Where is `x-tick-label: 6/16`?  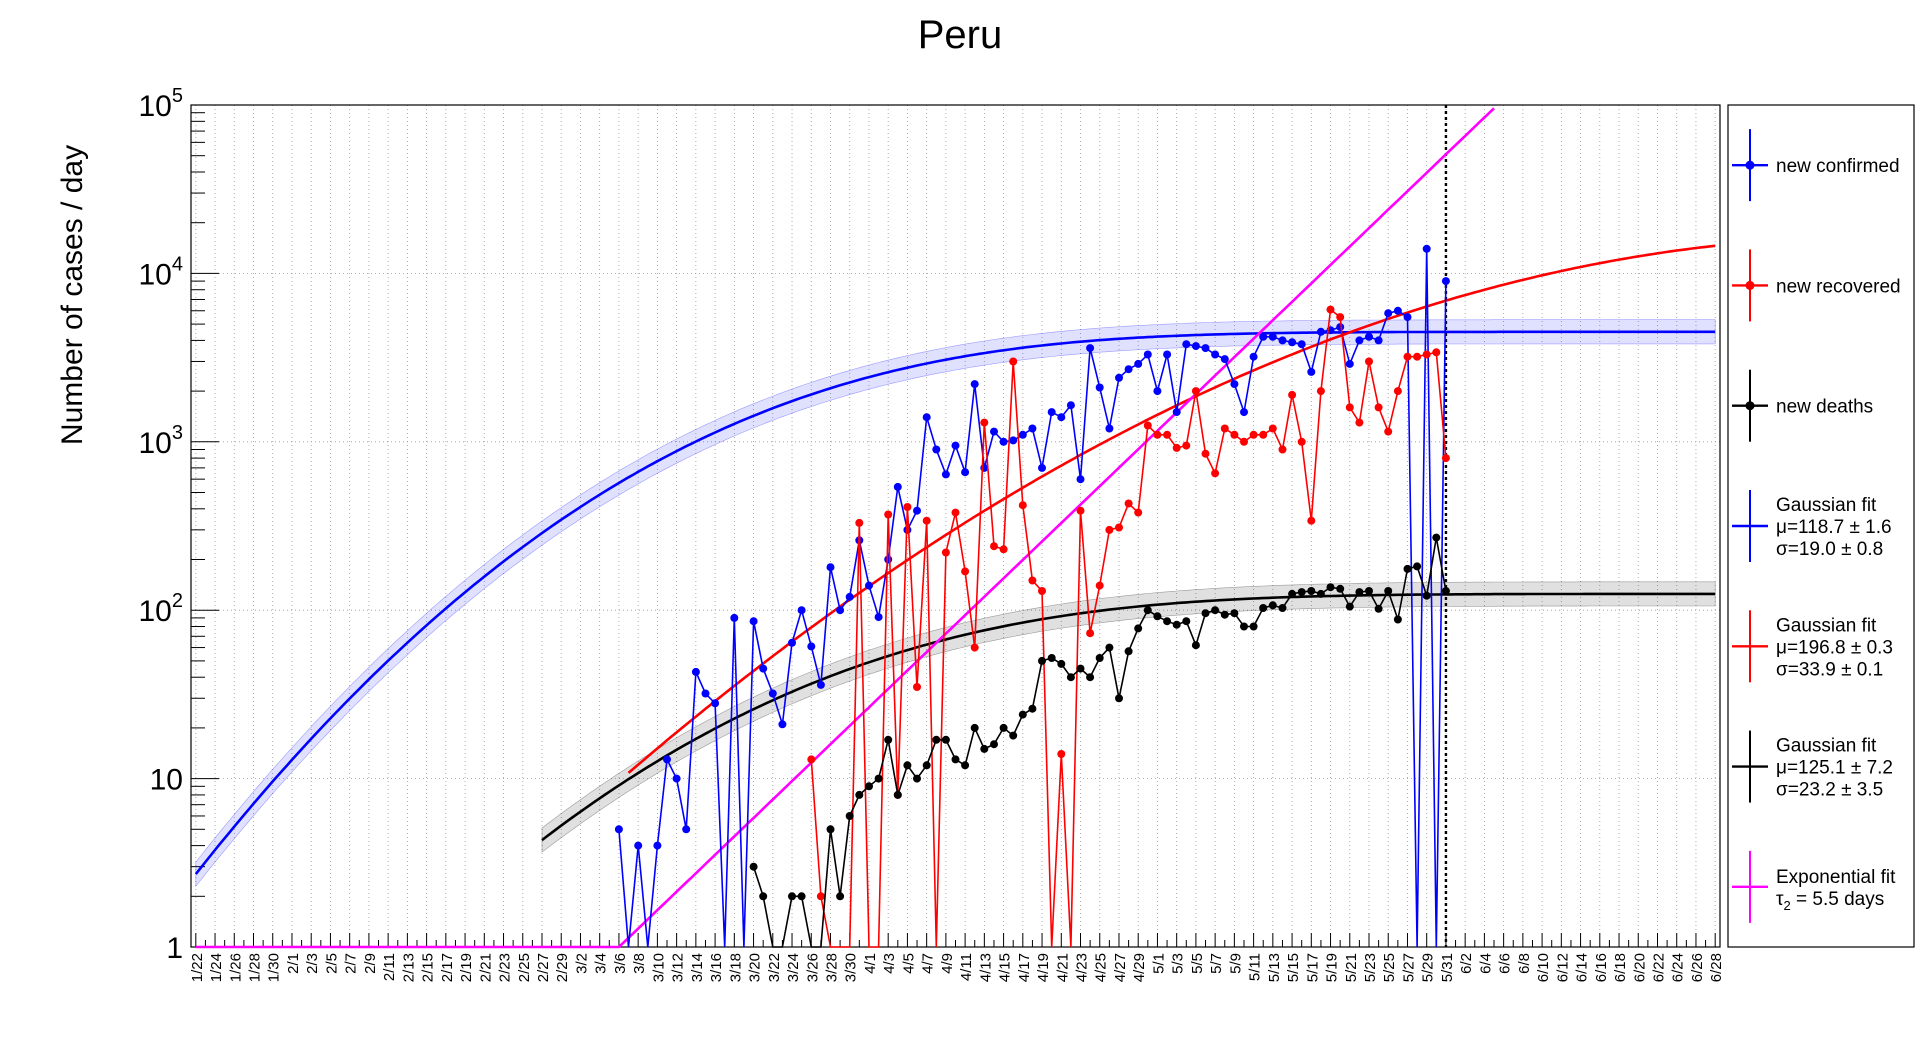
x-tick-label: 6/16 is located at coordinates (1601, 967).